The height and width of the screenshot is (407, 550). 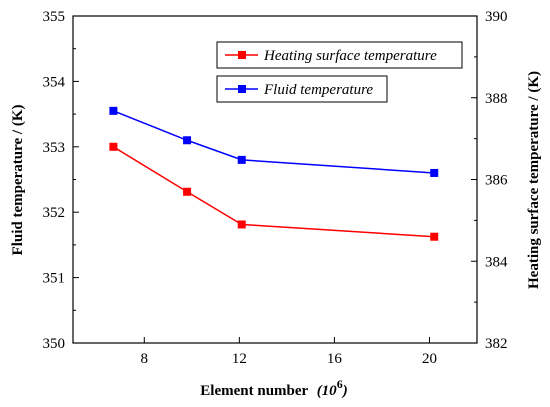 I want to click on x-tick-label: 20, so click(x=429, y=359).